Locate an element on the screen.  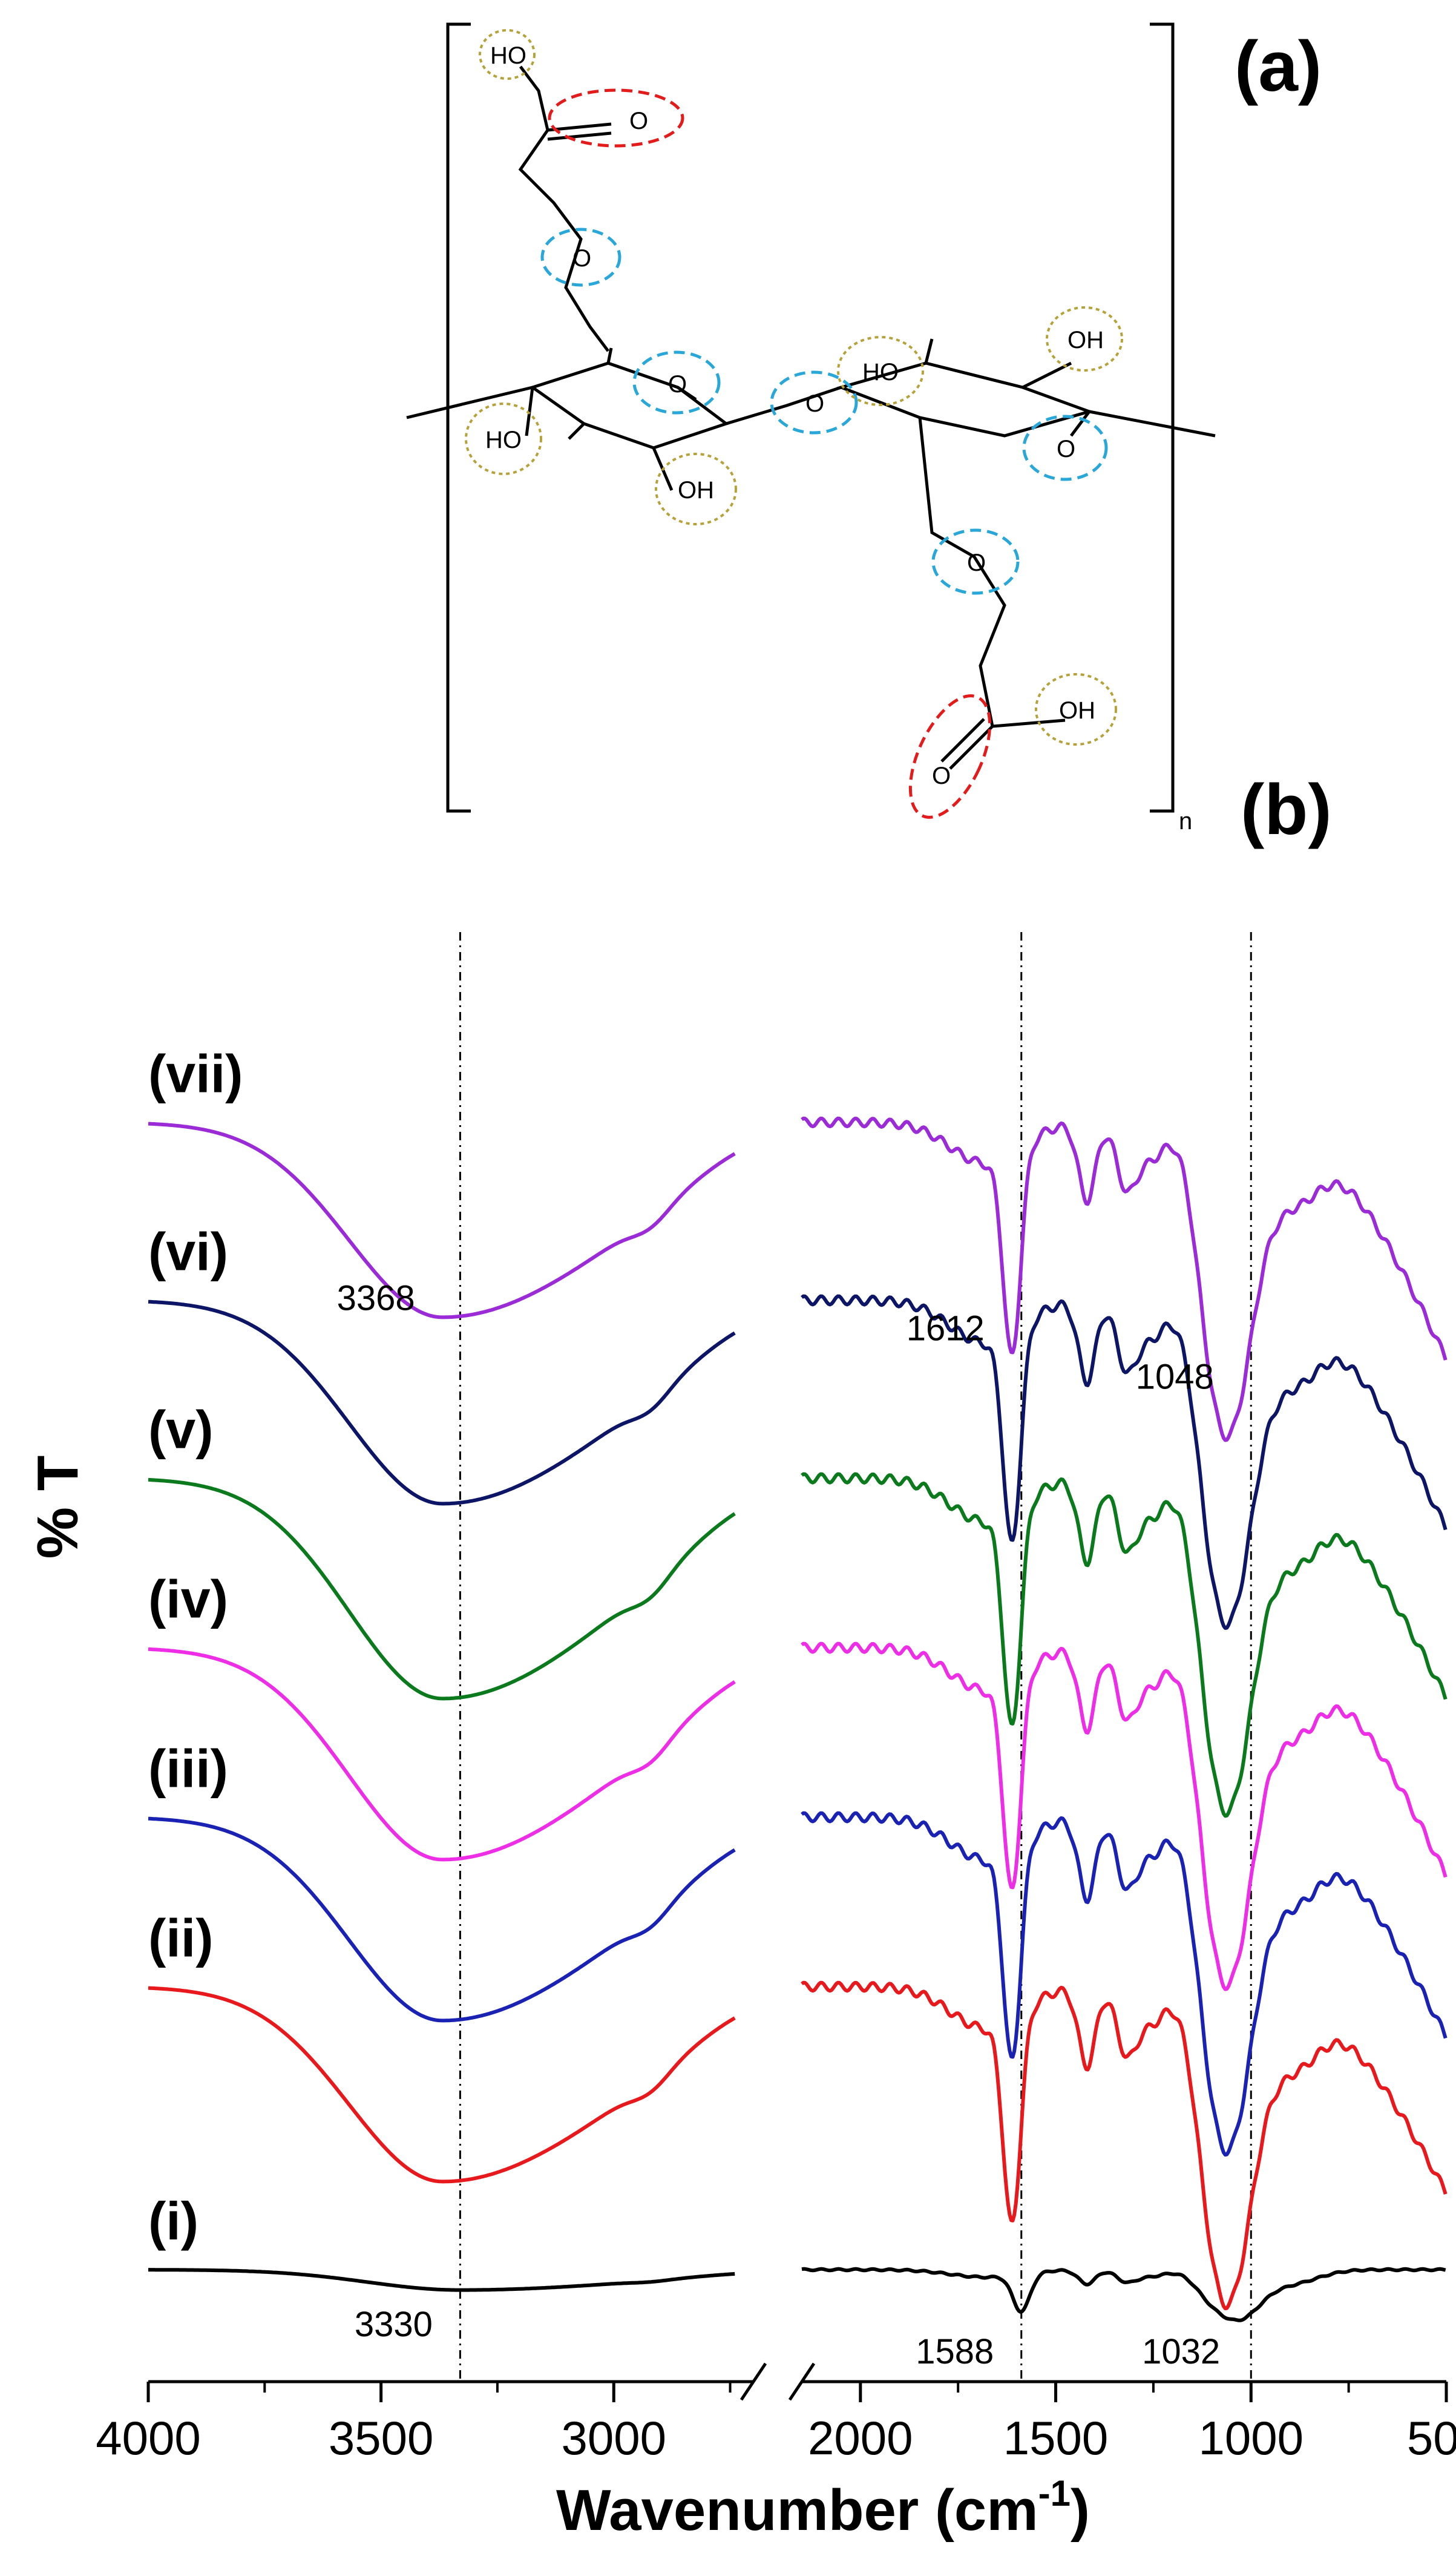
peak-annotation: 1032 is located at coordinates (1181, 2351).